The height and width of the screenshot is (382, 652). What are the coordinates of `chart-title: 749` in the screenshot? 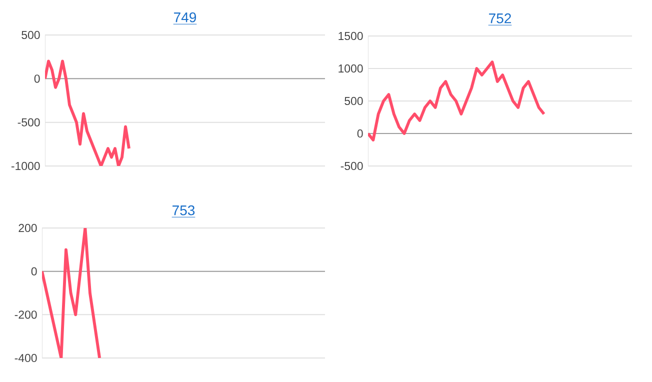 It's located at (185, 17).